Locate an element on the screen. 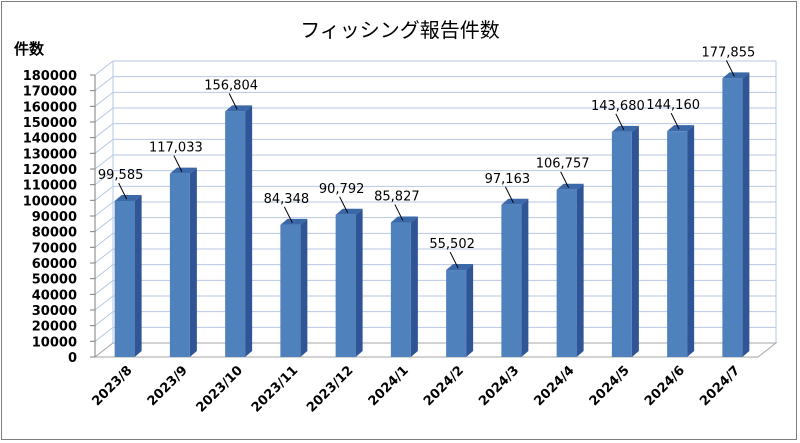  data-label: 99,585 is located at coordinates (121, 175).